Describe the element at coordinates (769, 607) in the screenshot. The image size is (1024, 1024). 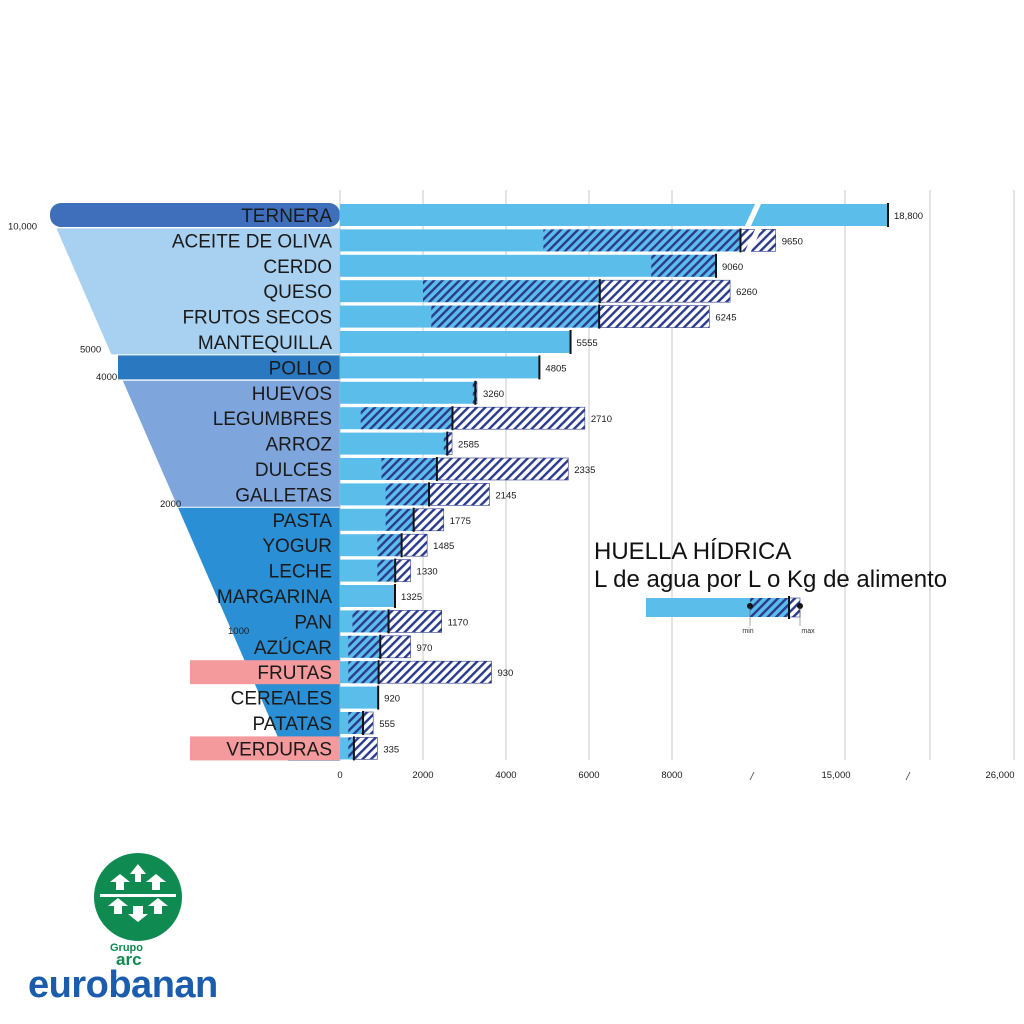
I see `legend-range-low` at that location.